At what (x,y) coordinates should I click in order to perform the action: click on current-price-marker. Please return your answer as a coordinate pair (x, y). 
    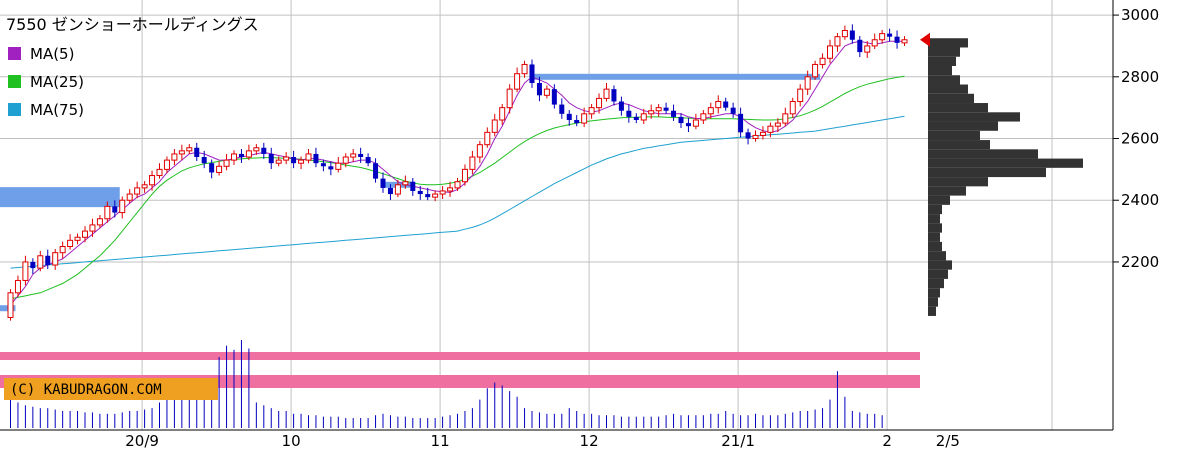
    Looking at the image, I should click on (925, 39).